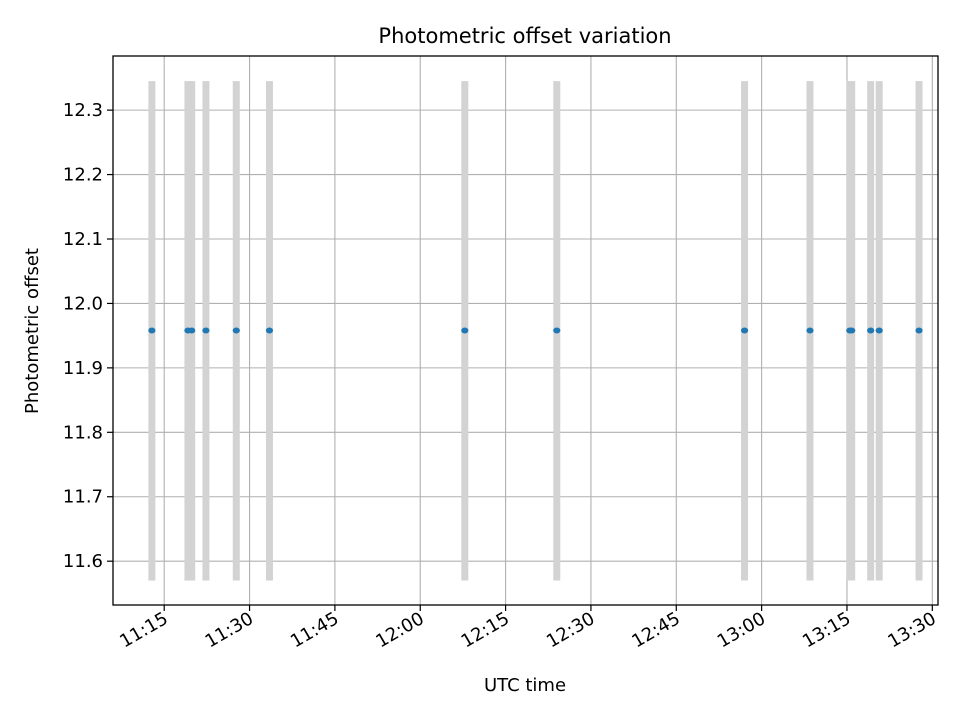 This screenshot has width=960, height=725. Describe the element at coordinates (83, 303) in the screenshot. I see `y-tick-label: 12.0` at that location.